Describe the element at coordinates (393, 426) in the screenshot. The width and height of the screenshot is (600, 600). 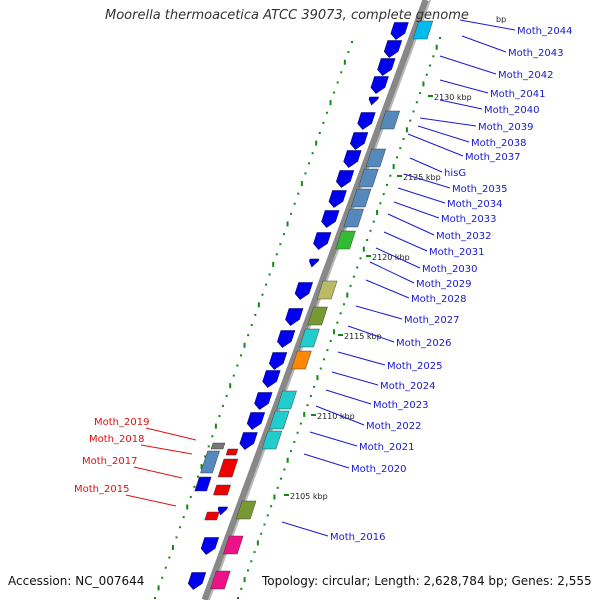
I see `forward-gene-label: Moth_2022` at that location.